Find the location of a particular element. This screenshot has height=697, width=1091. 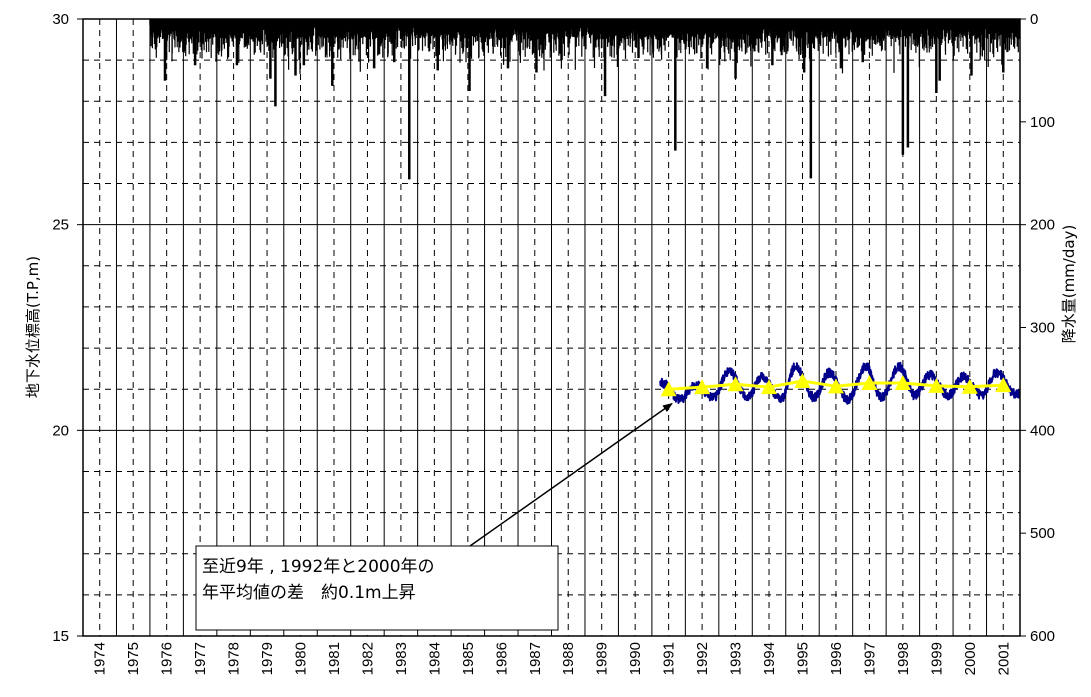

x-tick-label: 1978 is located at coordinates (234, 658).